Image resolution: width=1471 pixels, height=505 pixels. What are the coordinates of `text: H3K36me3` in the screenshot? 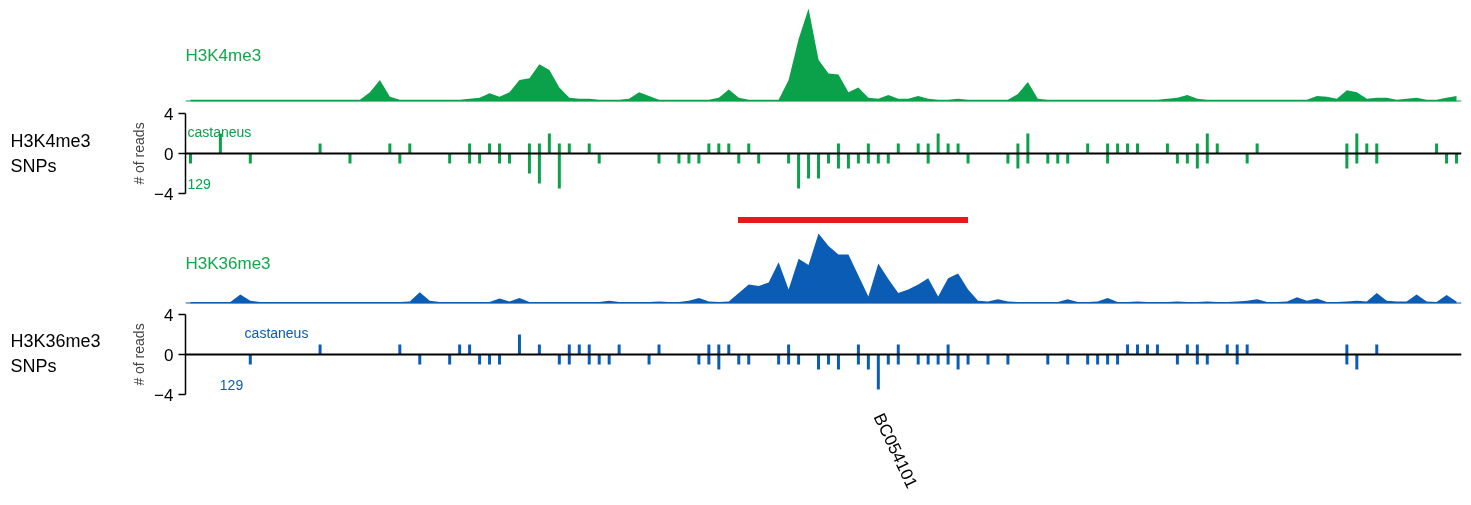 It's located at (228, 264).